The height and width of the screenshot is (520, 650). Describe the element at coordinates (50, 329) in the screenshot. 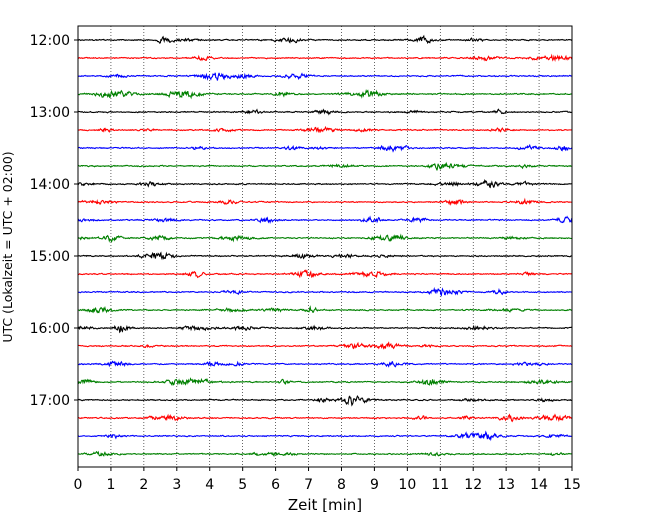

I see `y-tick-label: 16:00` at that location.